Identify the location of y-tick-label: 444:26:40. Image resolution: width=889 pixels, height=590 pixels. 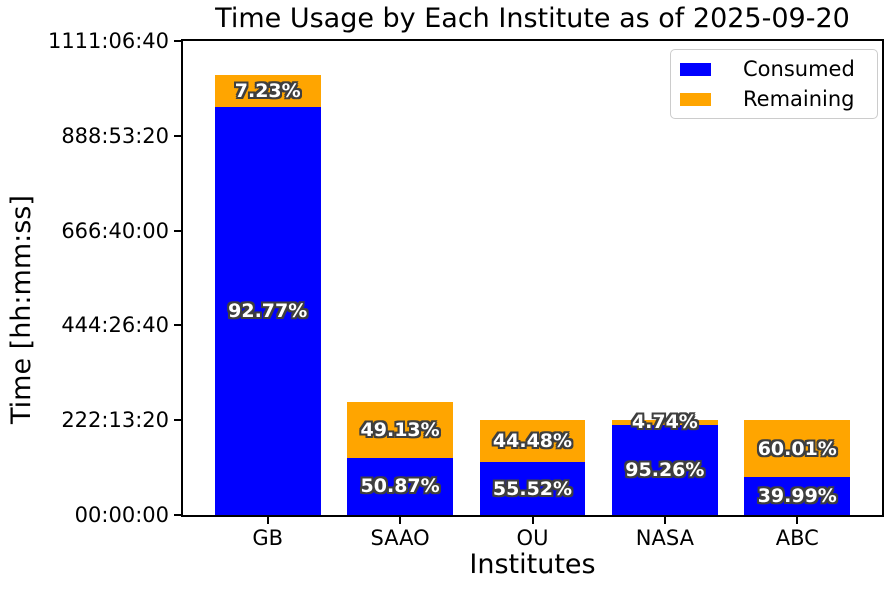
(115, 325).